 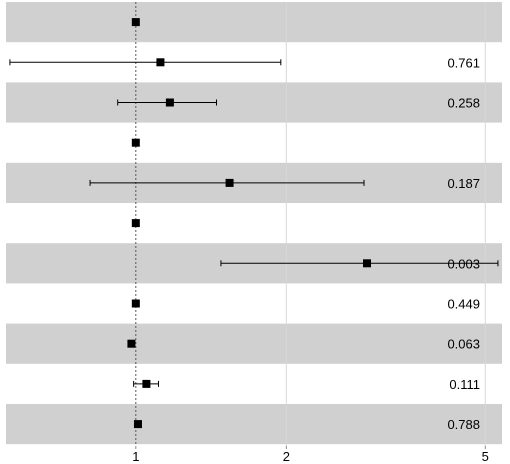 I want to click on p-value-label: 0.788, so click(x=463, y=424).